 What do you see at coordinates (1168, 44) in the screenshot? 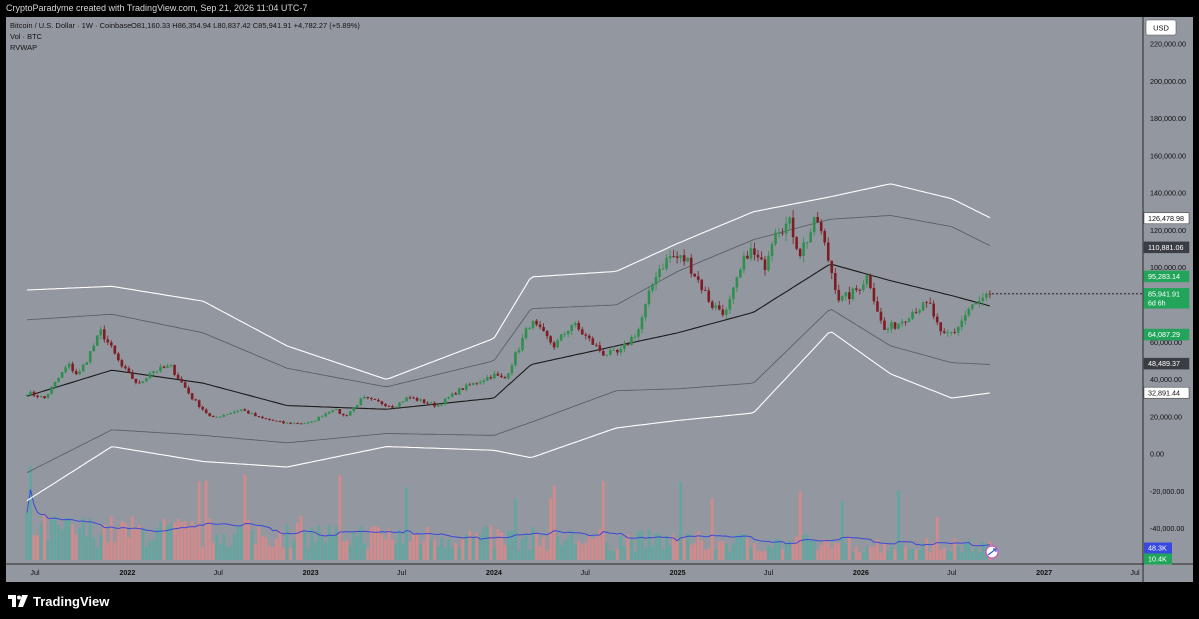
I see `y-tick-label: 220,000.00` at bounding box center [1168, 44].